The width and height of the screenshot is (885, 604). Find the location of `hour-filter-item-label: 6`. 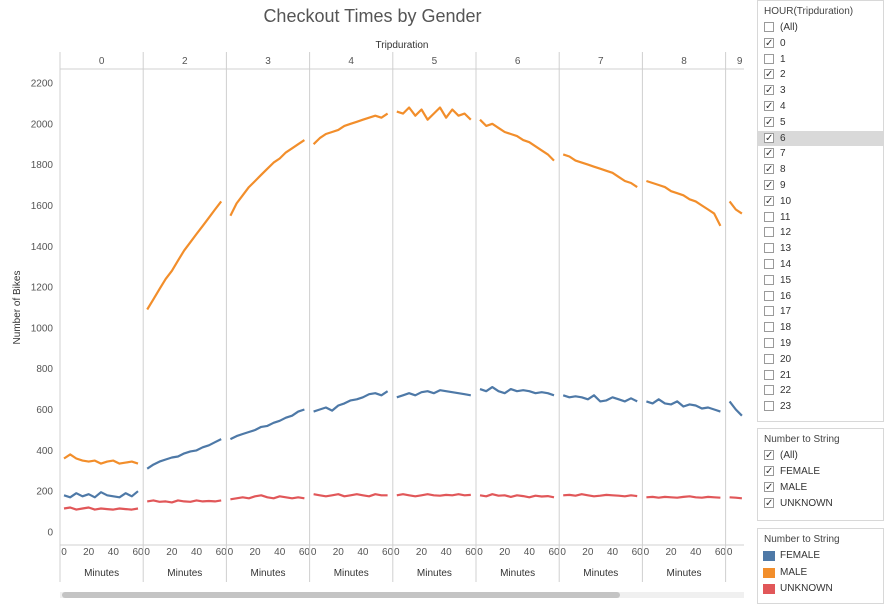

hour-filter-item-label: 6 is located at coordinates (783, 138).